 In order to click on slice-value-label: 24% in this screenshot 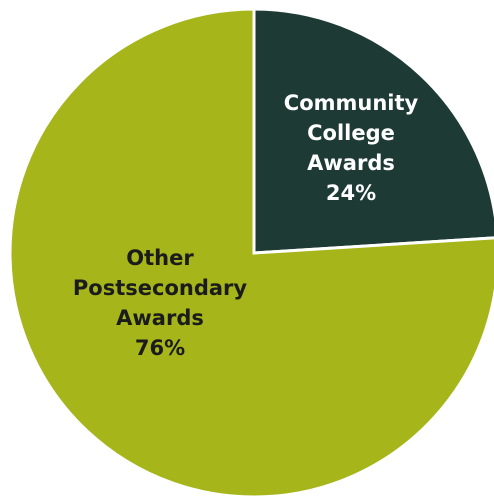, I will do `click(351, 193)`.